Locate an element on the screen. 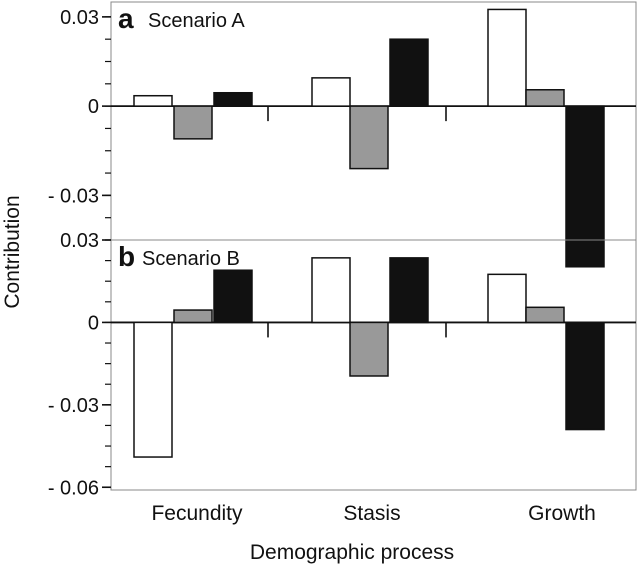 Image resolution: width=637 pixels, height=567 pixels. x-tick-label: Stasis is located at coordinates (371, 513).